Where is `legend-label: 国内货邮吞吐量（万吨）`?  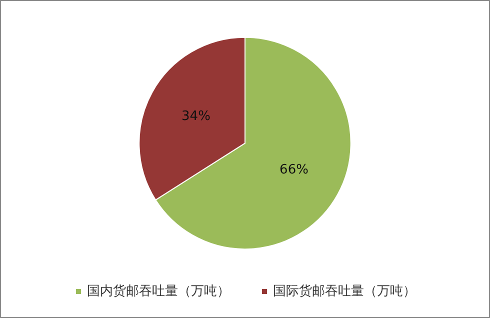
legend-label: 国内货邮吞吐量（万吨） is located at coordinates (158, 291).